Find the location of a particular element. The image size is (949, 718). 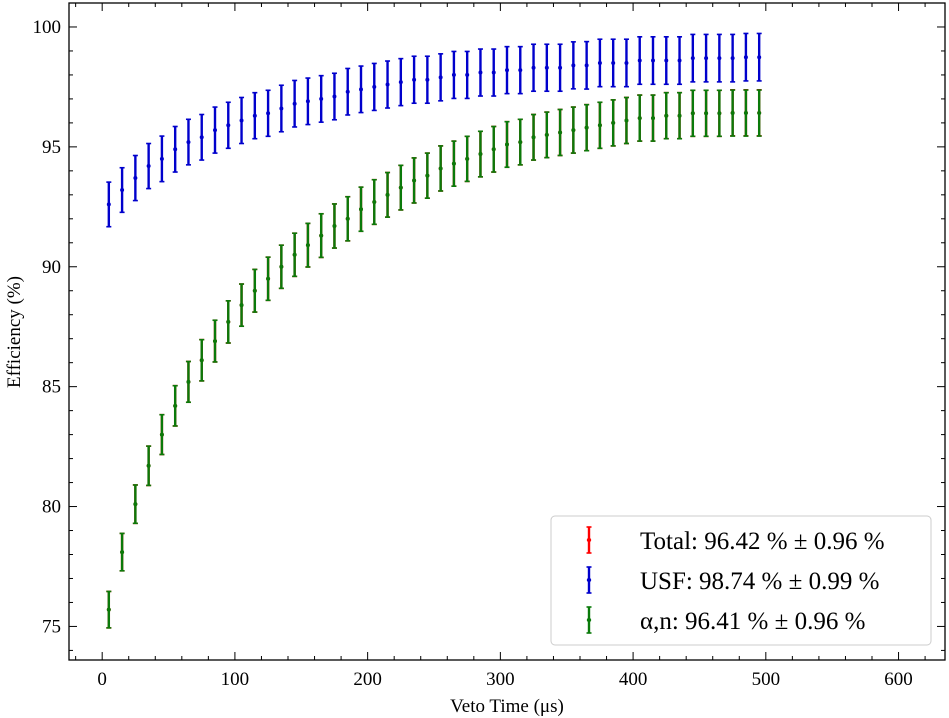

y-tick-label: 75 is located at coordinates (51, 626).